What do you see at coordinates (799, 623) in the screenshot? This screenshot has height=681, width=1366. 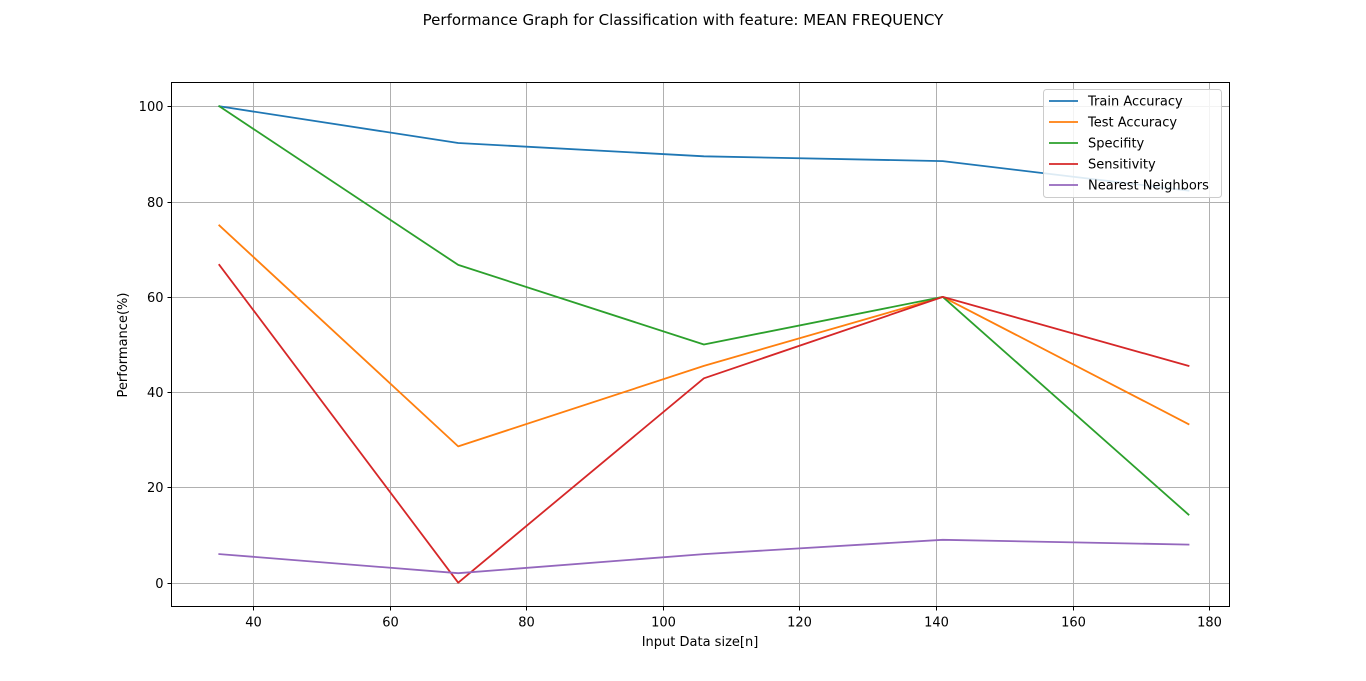 I see `x-tick-label: 120` at bounding box center [799, 623].